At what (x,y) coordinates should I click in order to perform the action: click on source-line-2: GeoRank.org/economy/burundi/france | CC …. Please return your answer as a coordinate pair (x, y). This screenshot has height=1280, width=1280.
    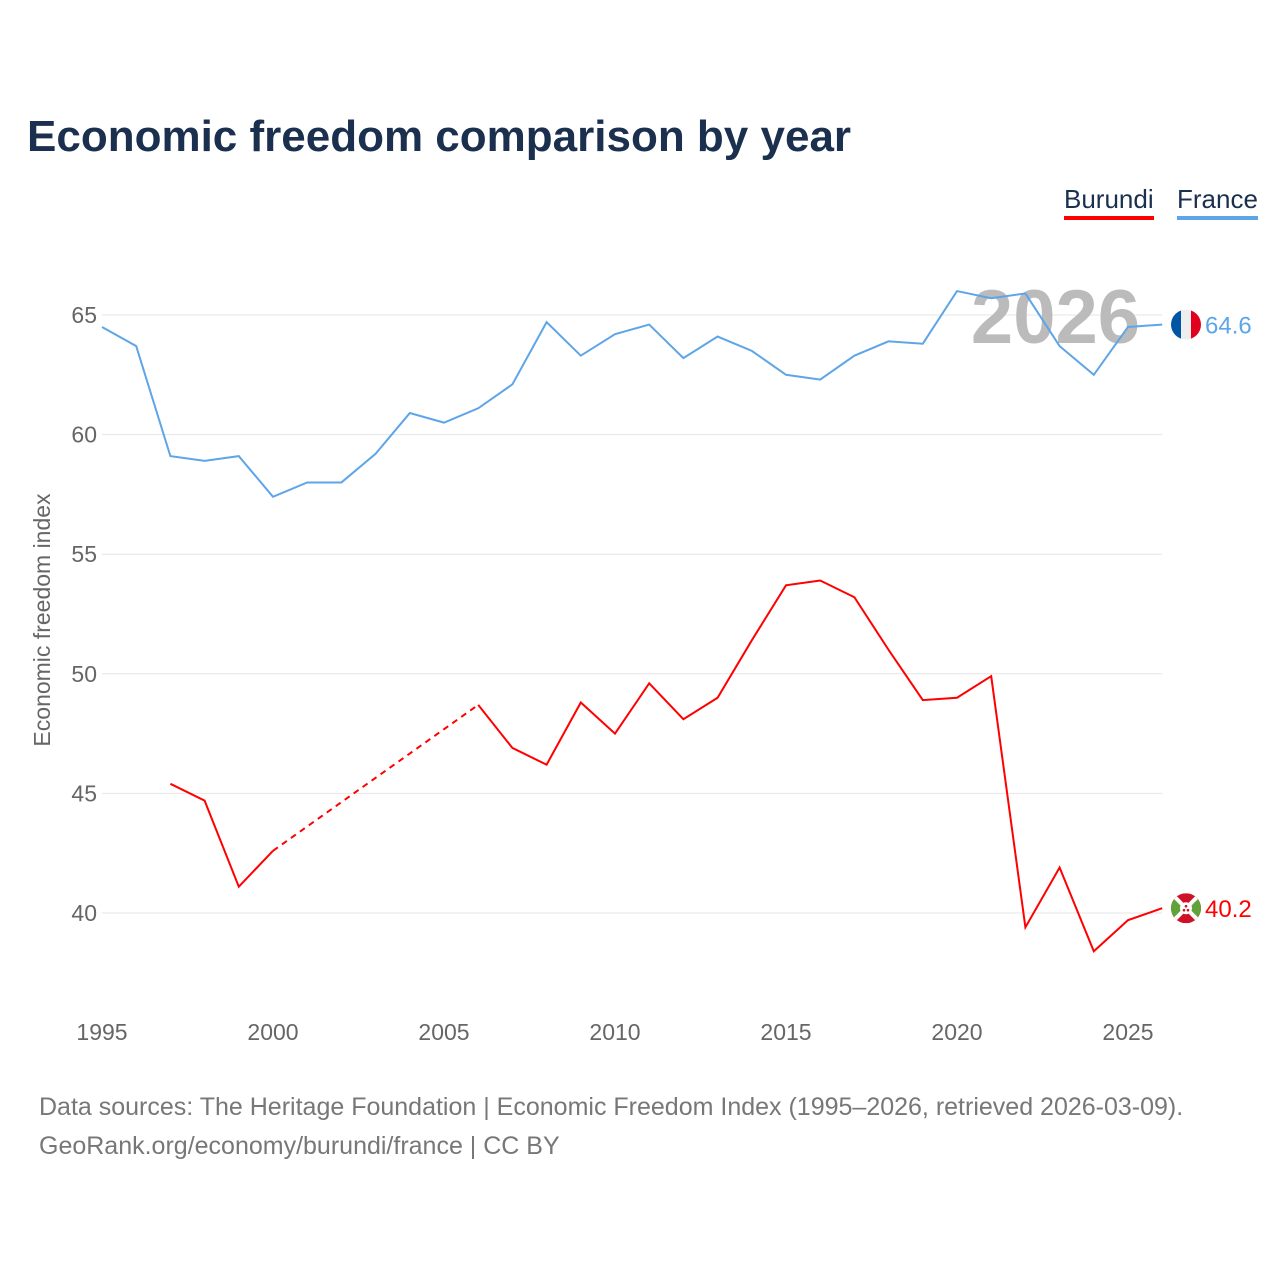
    Looking at the image, I should click on (299, 1146).